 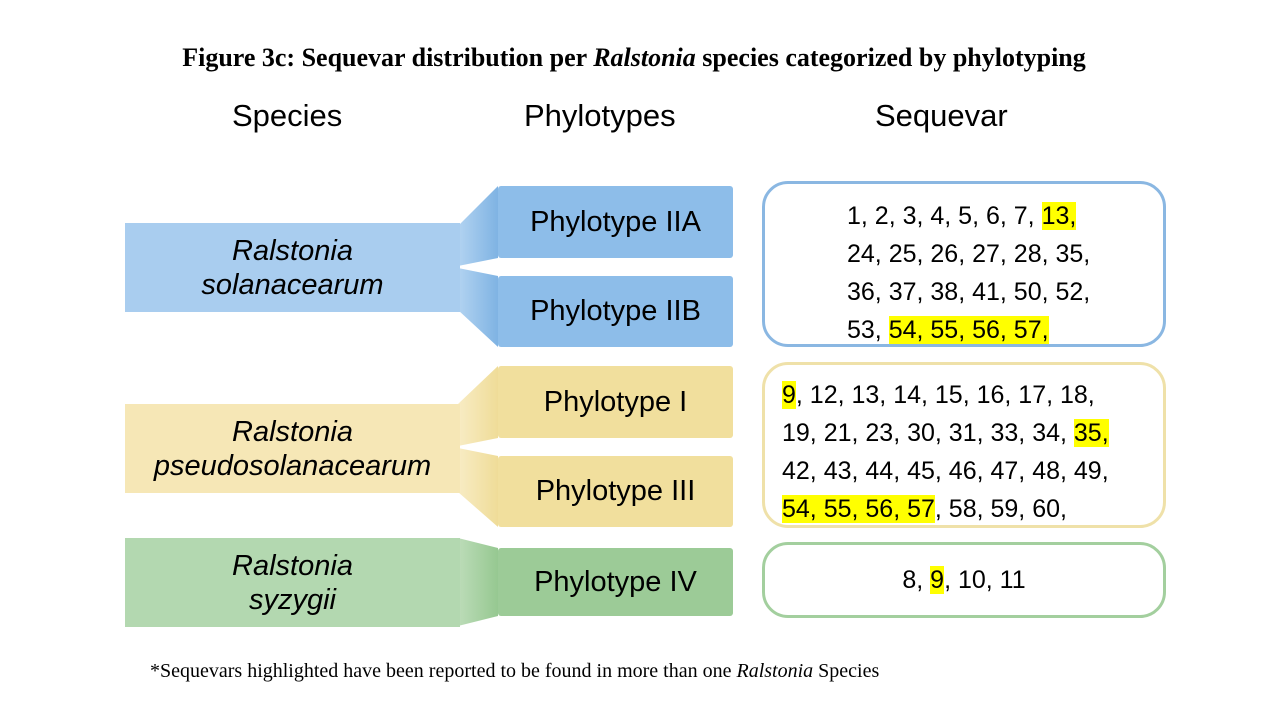 I want to click on sequevar-line: 9, 12, 13, 14, 15, 16, 17, 18,, so click(x=972, y=395).